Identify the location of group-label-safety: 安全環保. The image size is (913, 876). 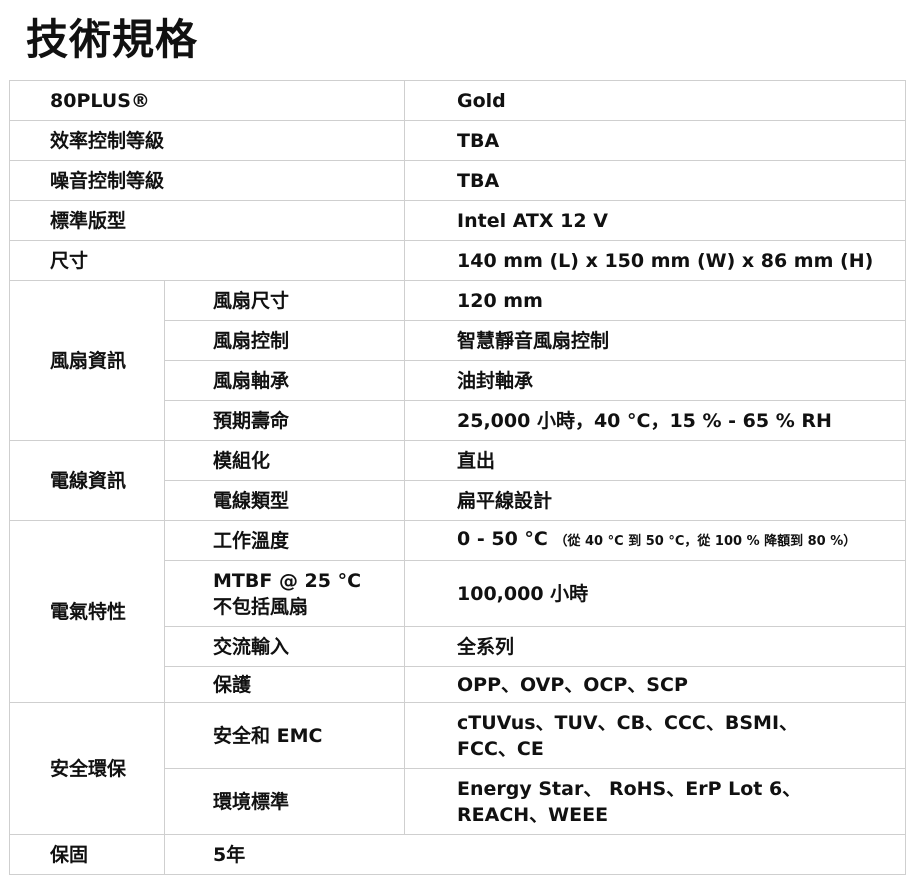
(87, 768).